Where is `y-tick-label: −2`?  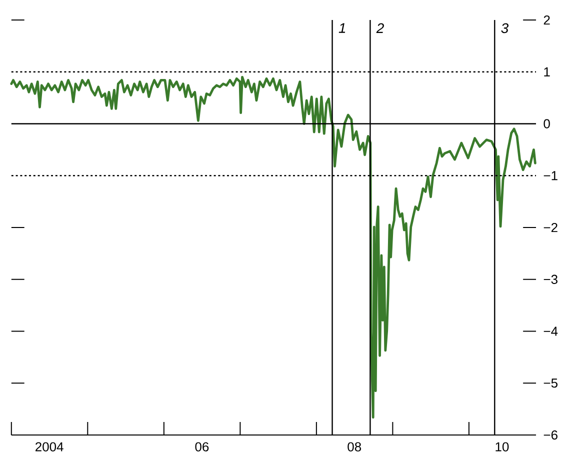
y-tick-label: −2 is located at coordinates (551, 227).